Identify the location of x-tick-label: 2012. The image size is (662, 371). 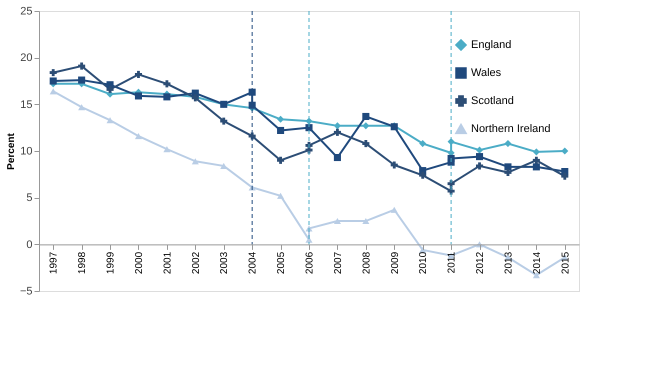
(480, 262).